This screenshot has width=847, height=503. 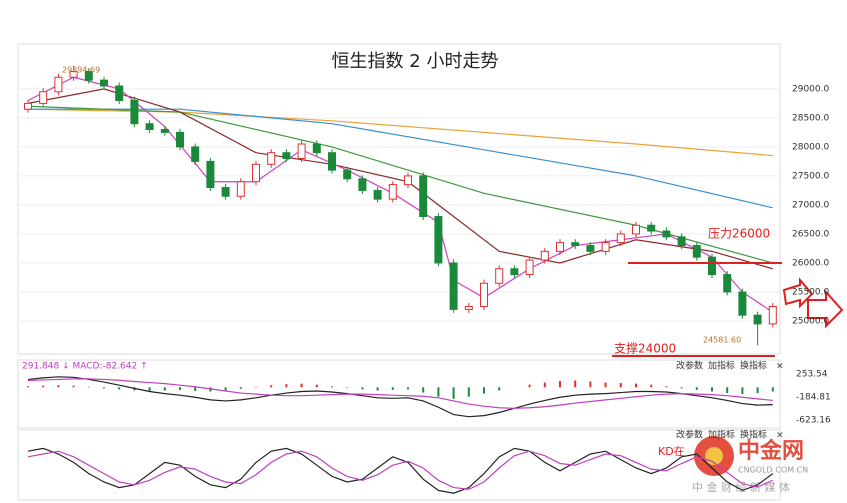 What do you see at coordinates (773, 470) in the screenshot?
I see `watermark-site: CNGOLD.COM.CN` at bounding box center [773, 470].